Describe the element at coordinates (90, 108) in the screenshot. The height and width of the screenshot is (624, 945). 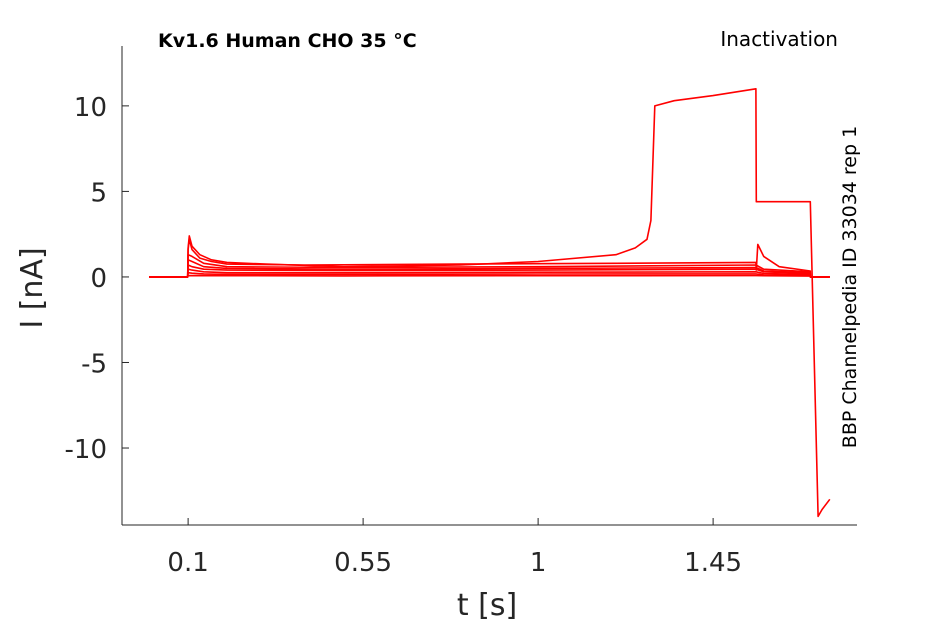
I see `y-tick-label: 10` at that location.